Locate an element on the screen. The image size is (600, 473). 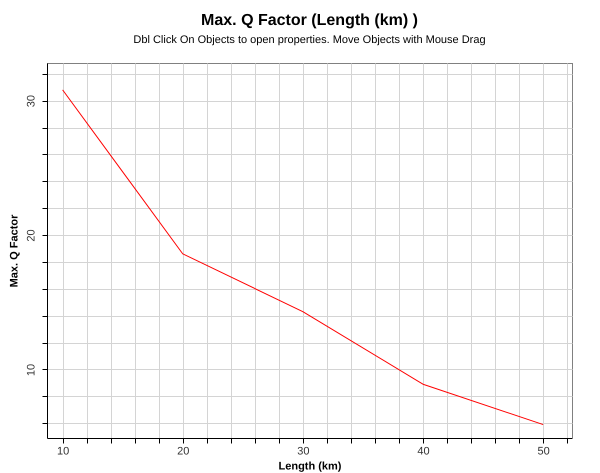
x-tick-label: 20 is located at coordinates (183, 452).